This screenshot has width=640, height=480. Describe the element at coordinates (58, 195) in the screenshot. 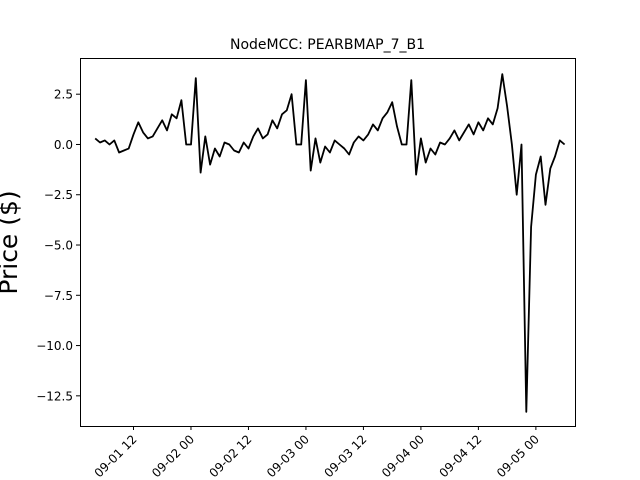

I see `y-tick-label: −2.5` at that location.